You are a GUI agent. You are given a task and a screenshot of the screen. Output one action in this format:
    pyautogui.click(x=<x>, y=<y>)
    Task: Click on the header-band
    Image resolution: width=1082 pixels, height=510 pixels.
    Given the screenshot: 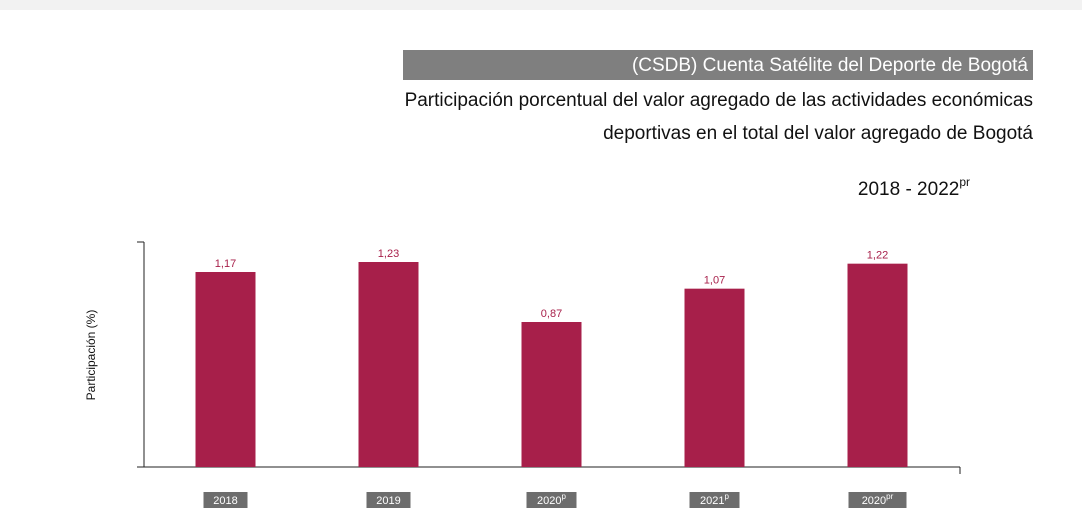 What is the action you would take?
    pyautogui.click(x=718, y=65)
    